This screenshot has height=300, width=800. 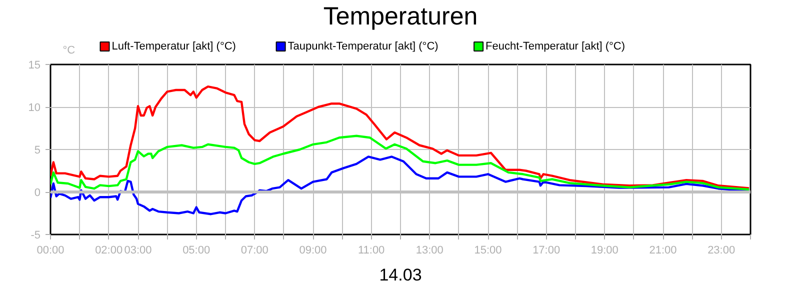 What do you see at coordinates (604, 250) in the screenshot?
I see `x-tick-label: 19:00` at bounding box center [604, 250].